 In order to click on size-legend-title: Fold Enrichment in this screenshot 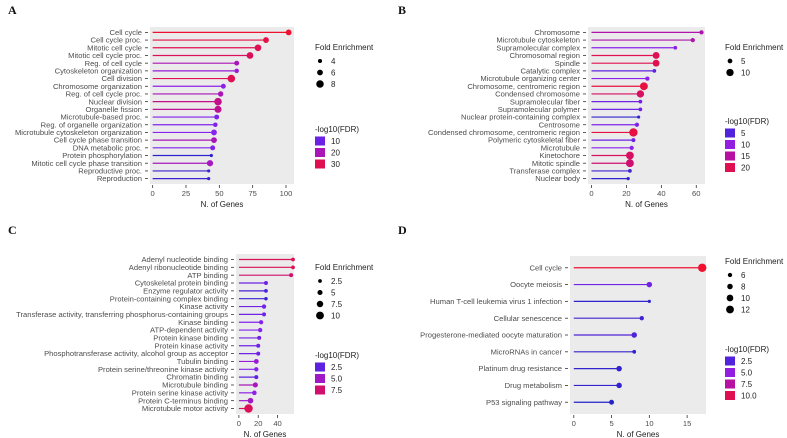, I will do `click(754, 47)`.